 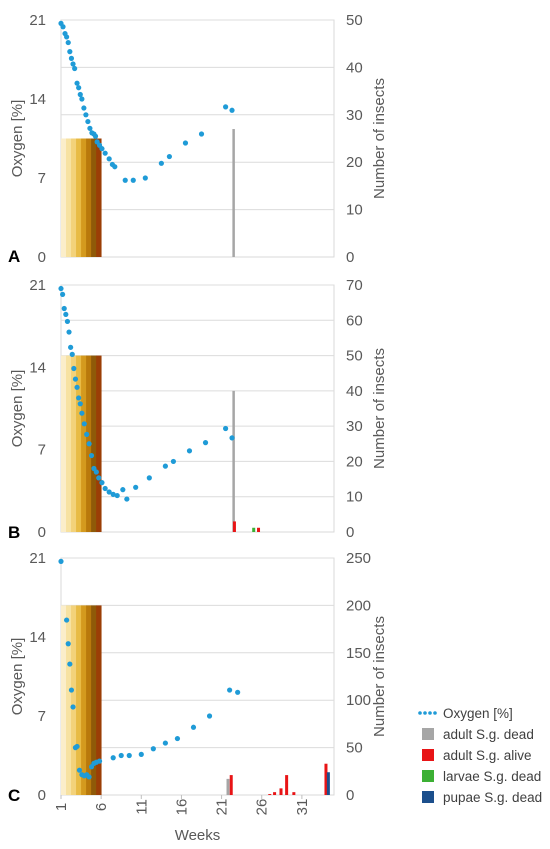 What do you see at coordinates (358, 700) in the screenshot?
I see `right-tick-label: 100` at bounding box center [358, 700].